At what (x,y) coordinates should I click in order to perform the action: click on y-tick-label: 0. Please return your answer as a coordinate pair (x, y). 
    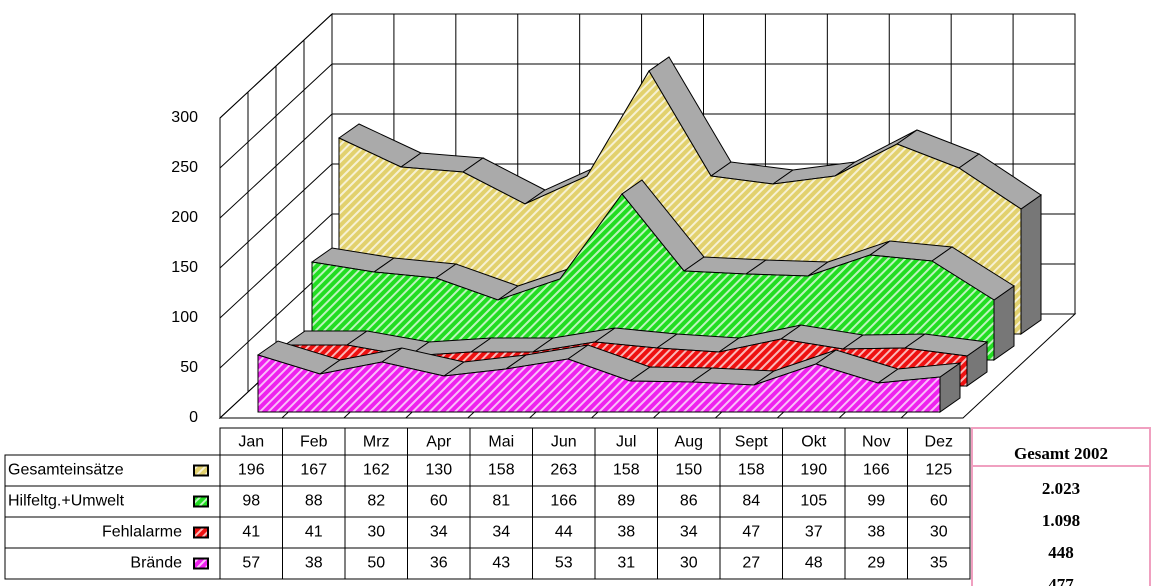
    Looking at the image, I should click on (193, 417).